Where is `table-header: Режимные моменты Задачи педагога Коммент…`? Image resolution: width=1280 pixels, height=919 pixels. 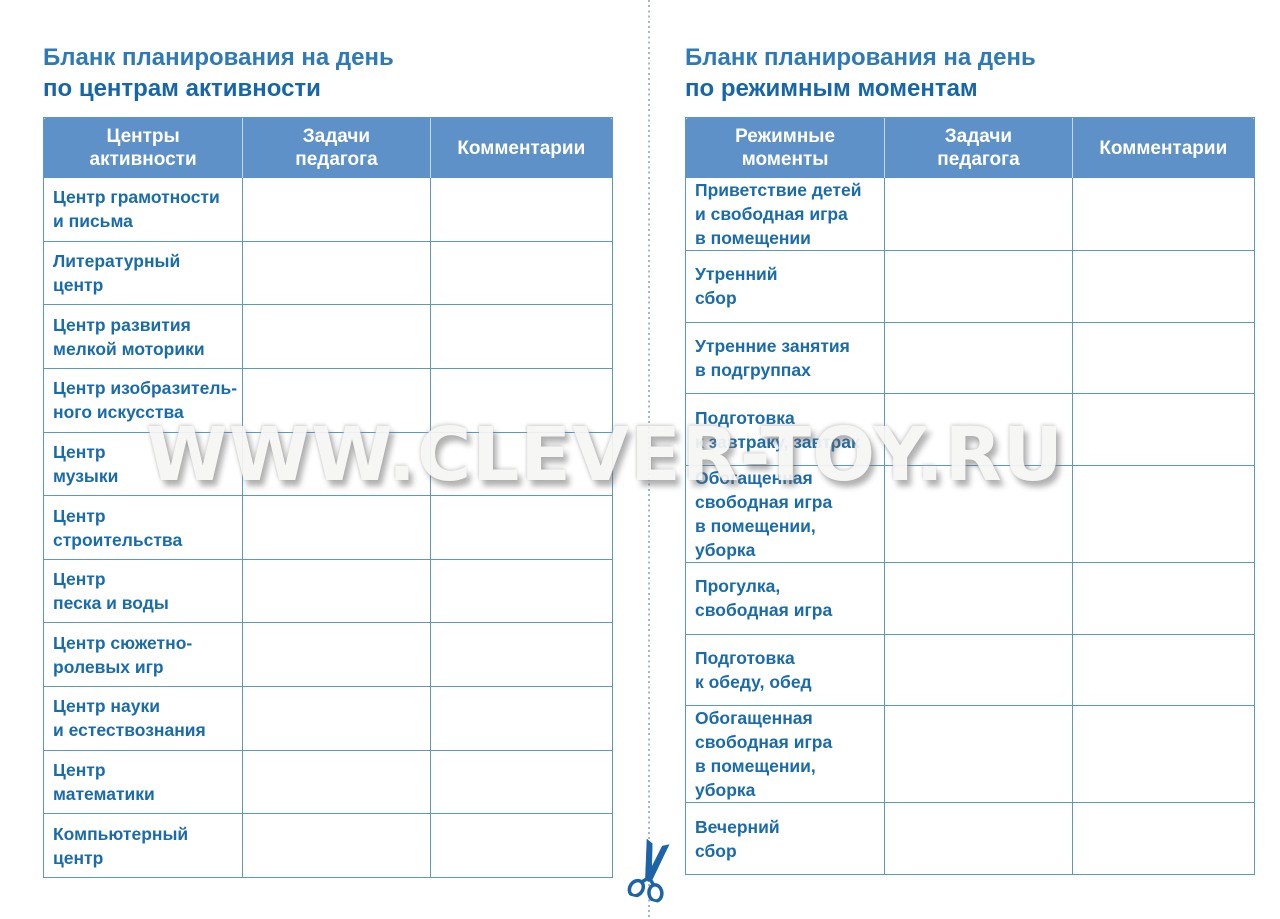 table-header: Режимные моменты Задачи педагога Коммент… is located at coordinates (970, 148).